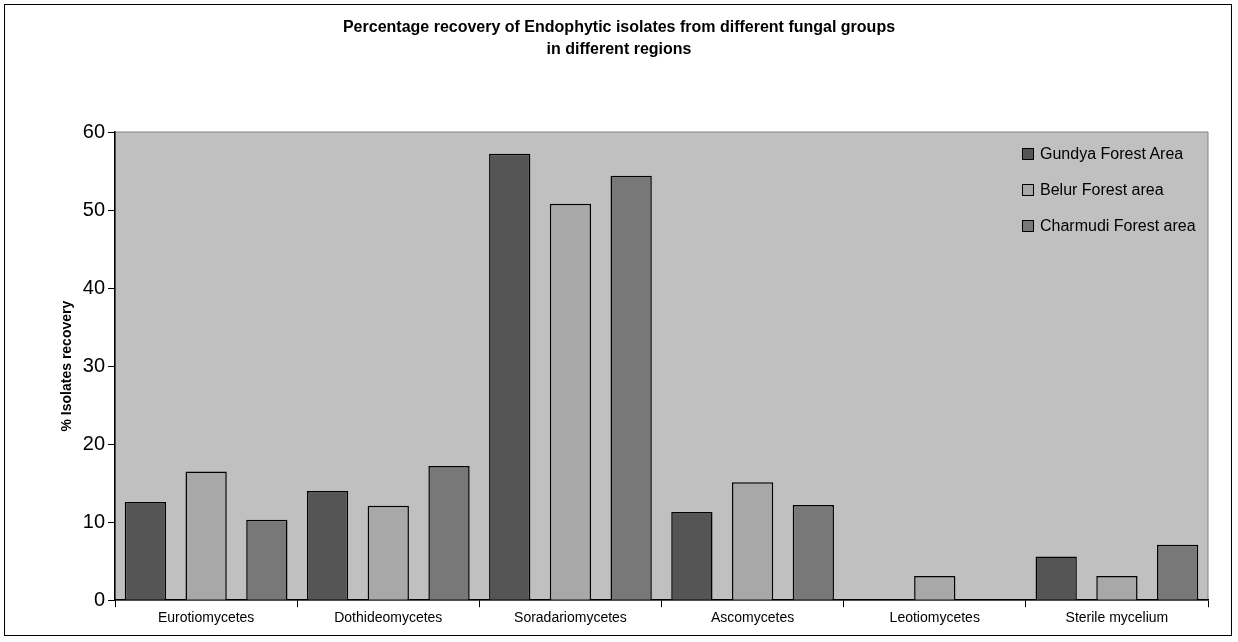 Image resolution: width=1238 pixels, height=642 pixels. I want to click on y-tick-label: 10, so click(94, 520).